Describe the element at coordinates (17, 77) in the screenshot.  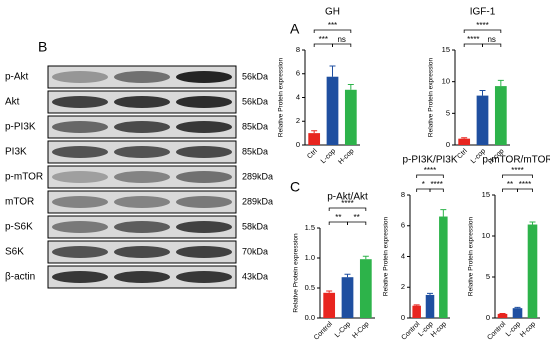
I see `protein-label: p-Akt` at that location.